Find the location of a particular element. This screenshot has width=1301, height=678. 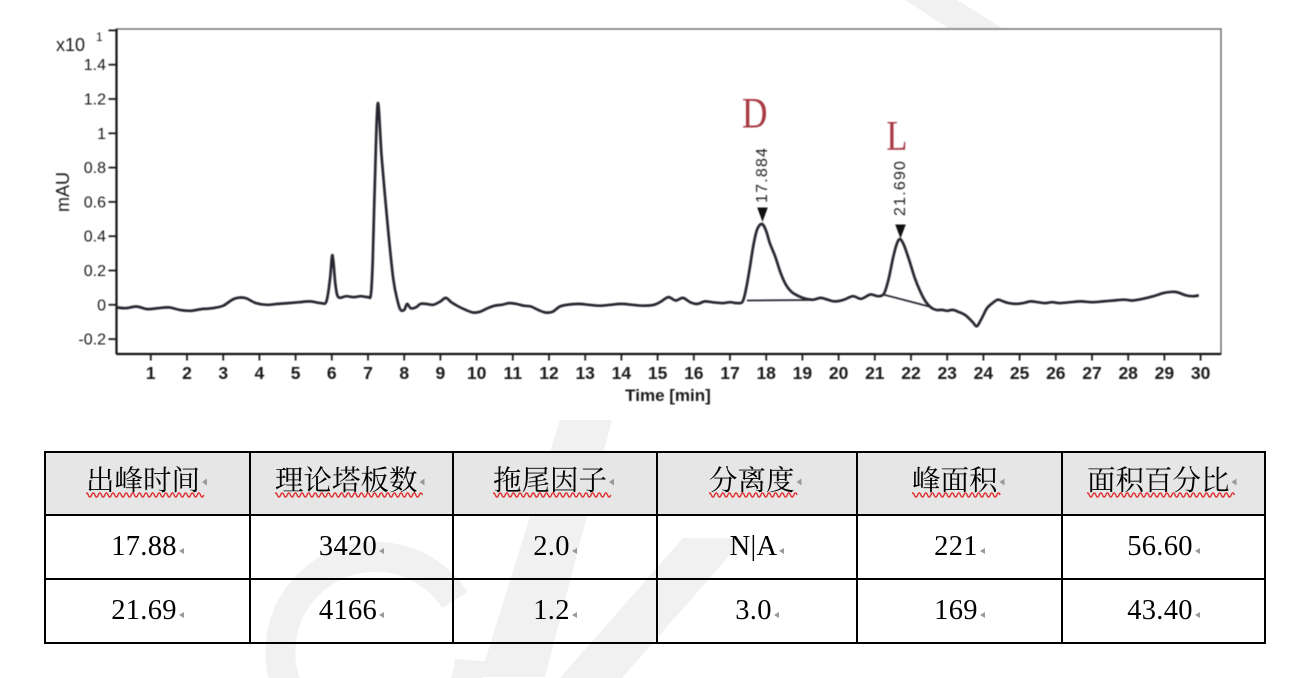

svg-text: 9 is located at coordinates (441, 373).